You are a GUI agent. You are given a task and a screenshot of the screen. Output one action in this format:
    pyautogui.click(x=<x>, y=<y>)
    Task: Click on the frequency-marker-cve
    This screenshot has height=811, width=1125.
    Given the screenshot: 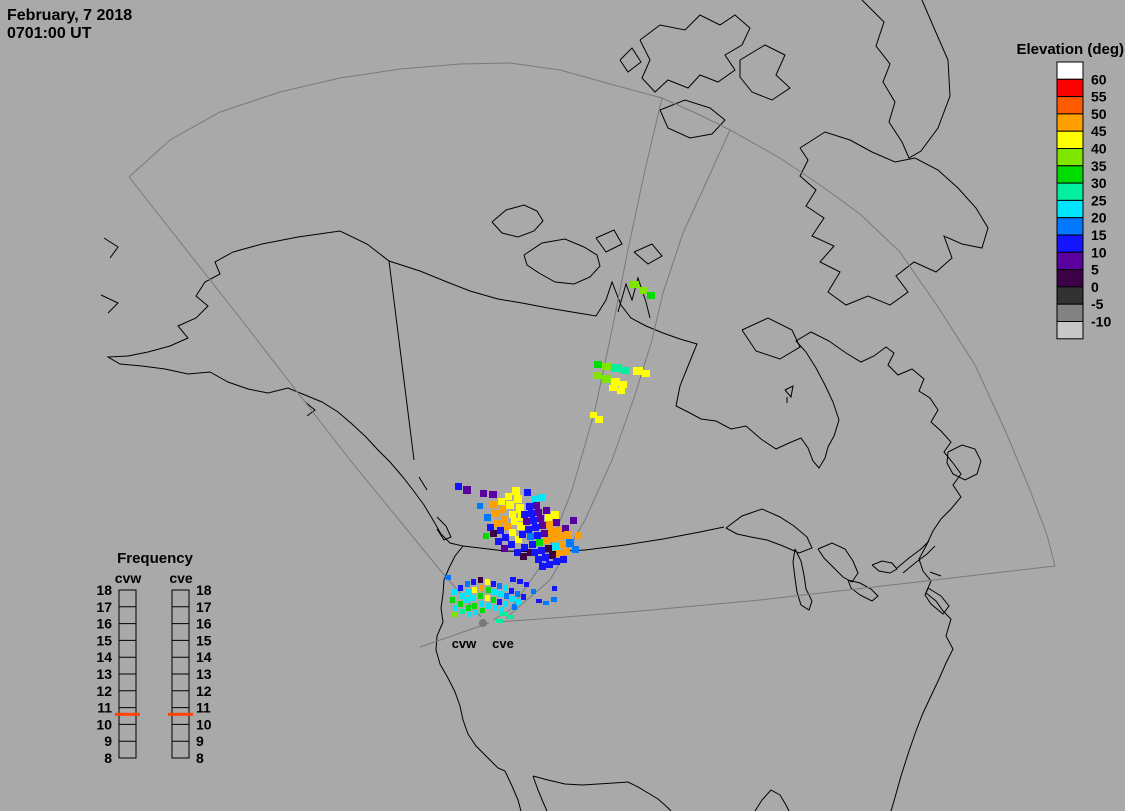 What is the action you would take?
    pyautogui.click(x=180, y=714)
    